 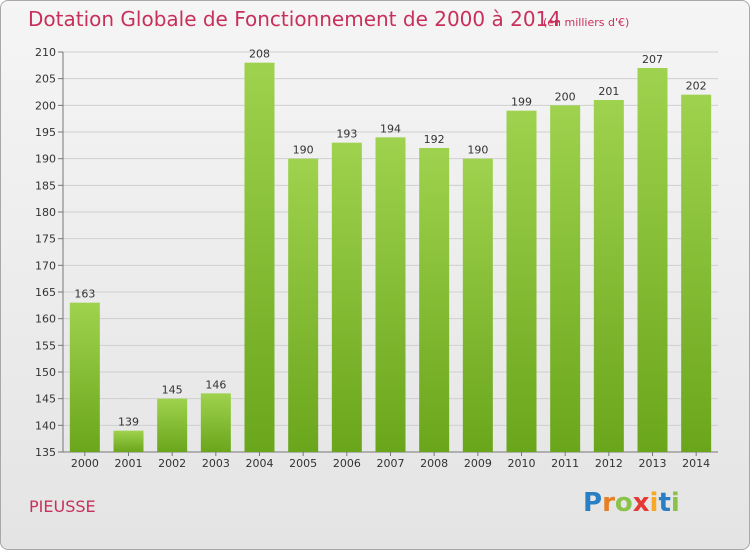 I want to click on x-tick-label: 2005, so click(x=303, y=463).